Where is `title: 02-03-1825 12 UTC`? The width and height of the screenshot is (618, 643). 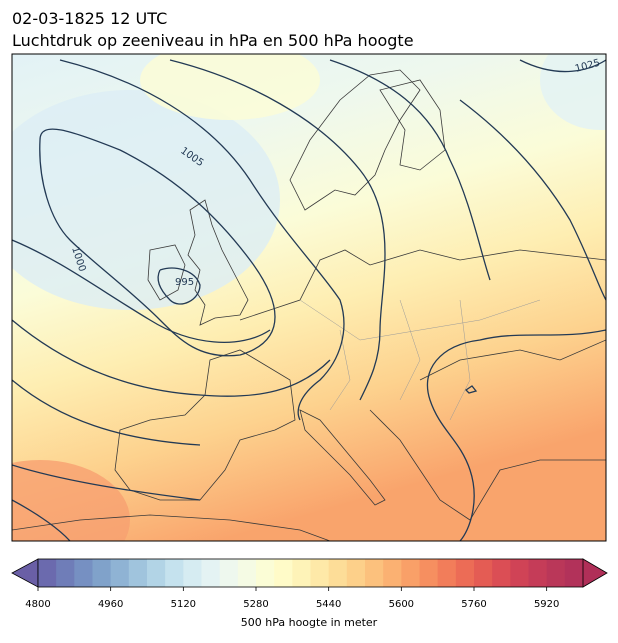
title: 02-03-1825 12 UTC is located at coordinates (89, 18).